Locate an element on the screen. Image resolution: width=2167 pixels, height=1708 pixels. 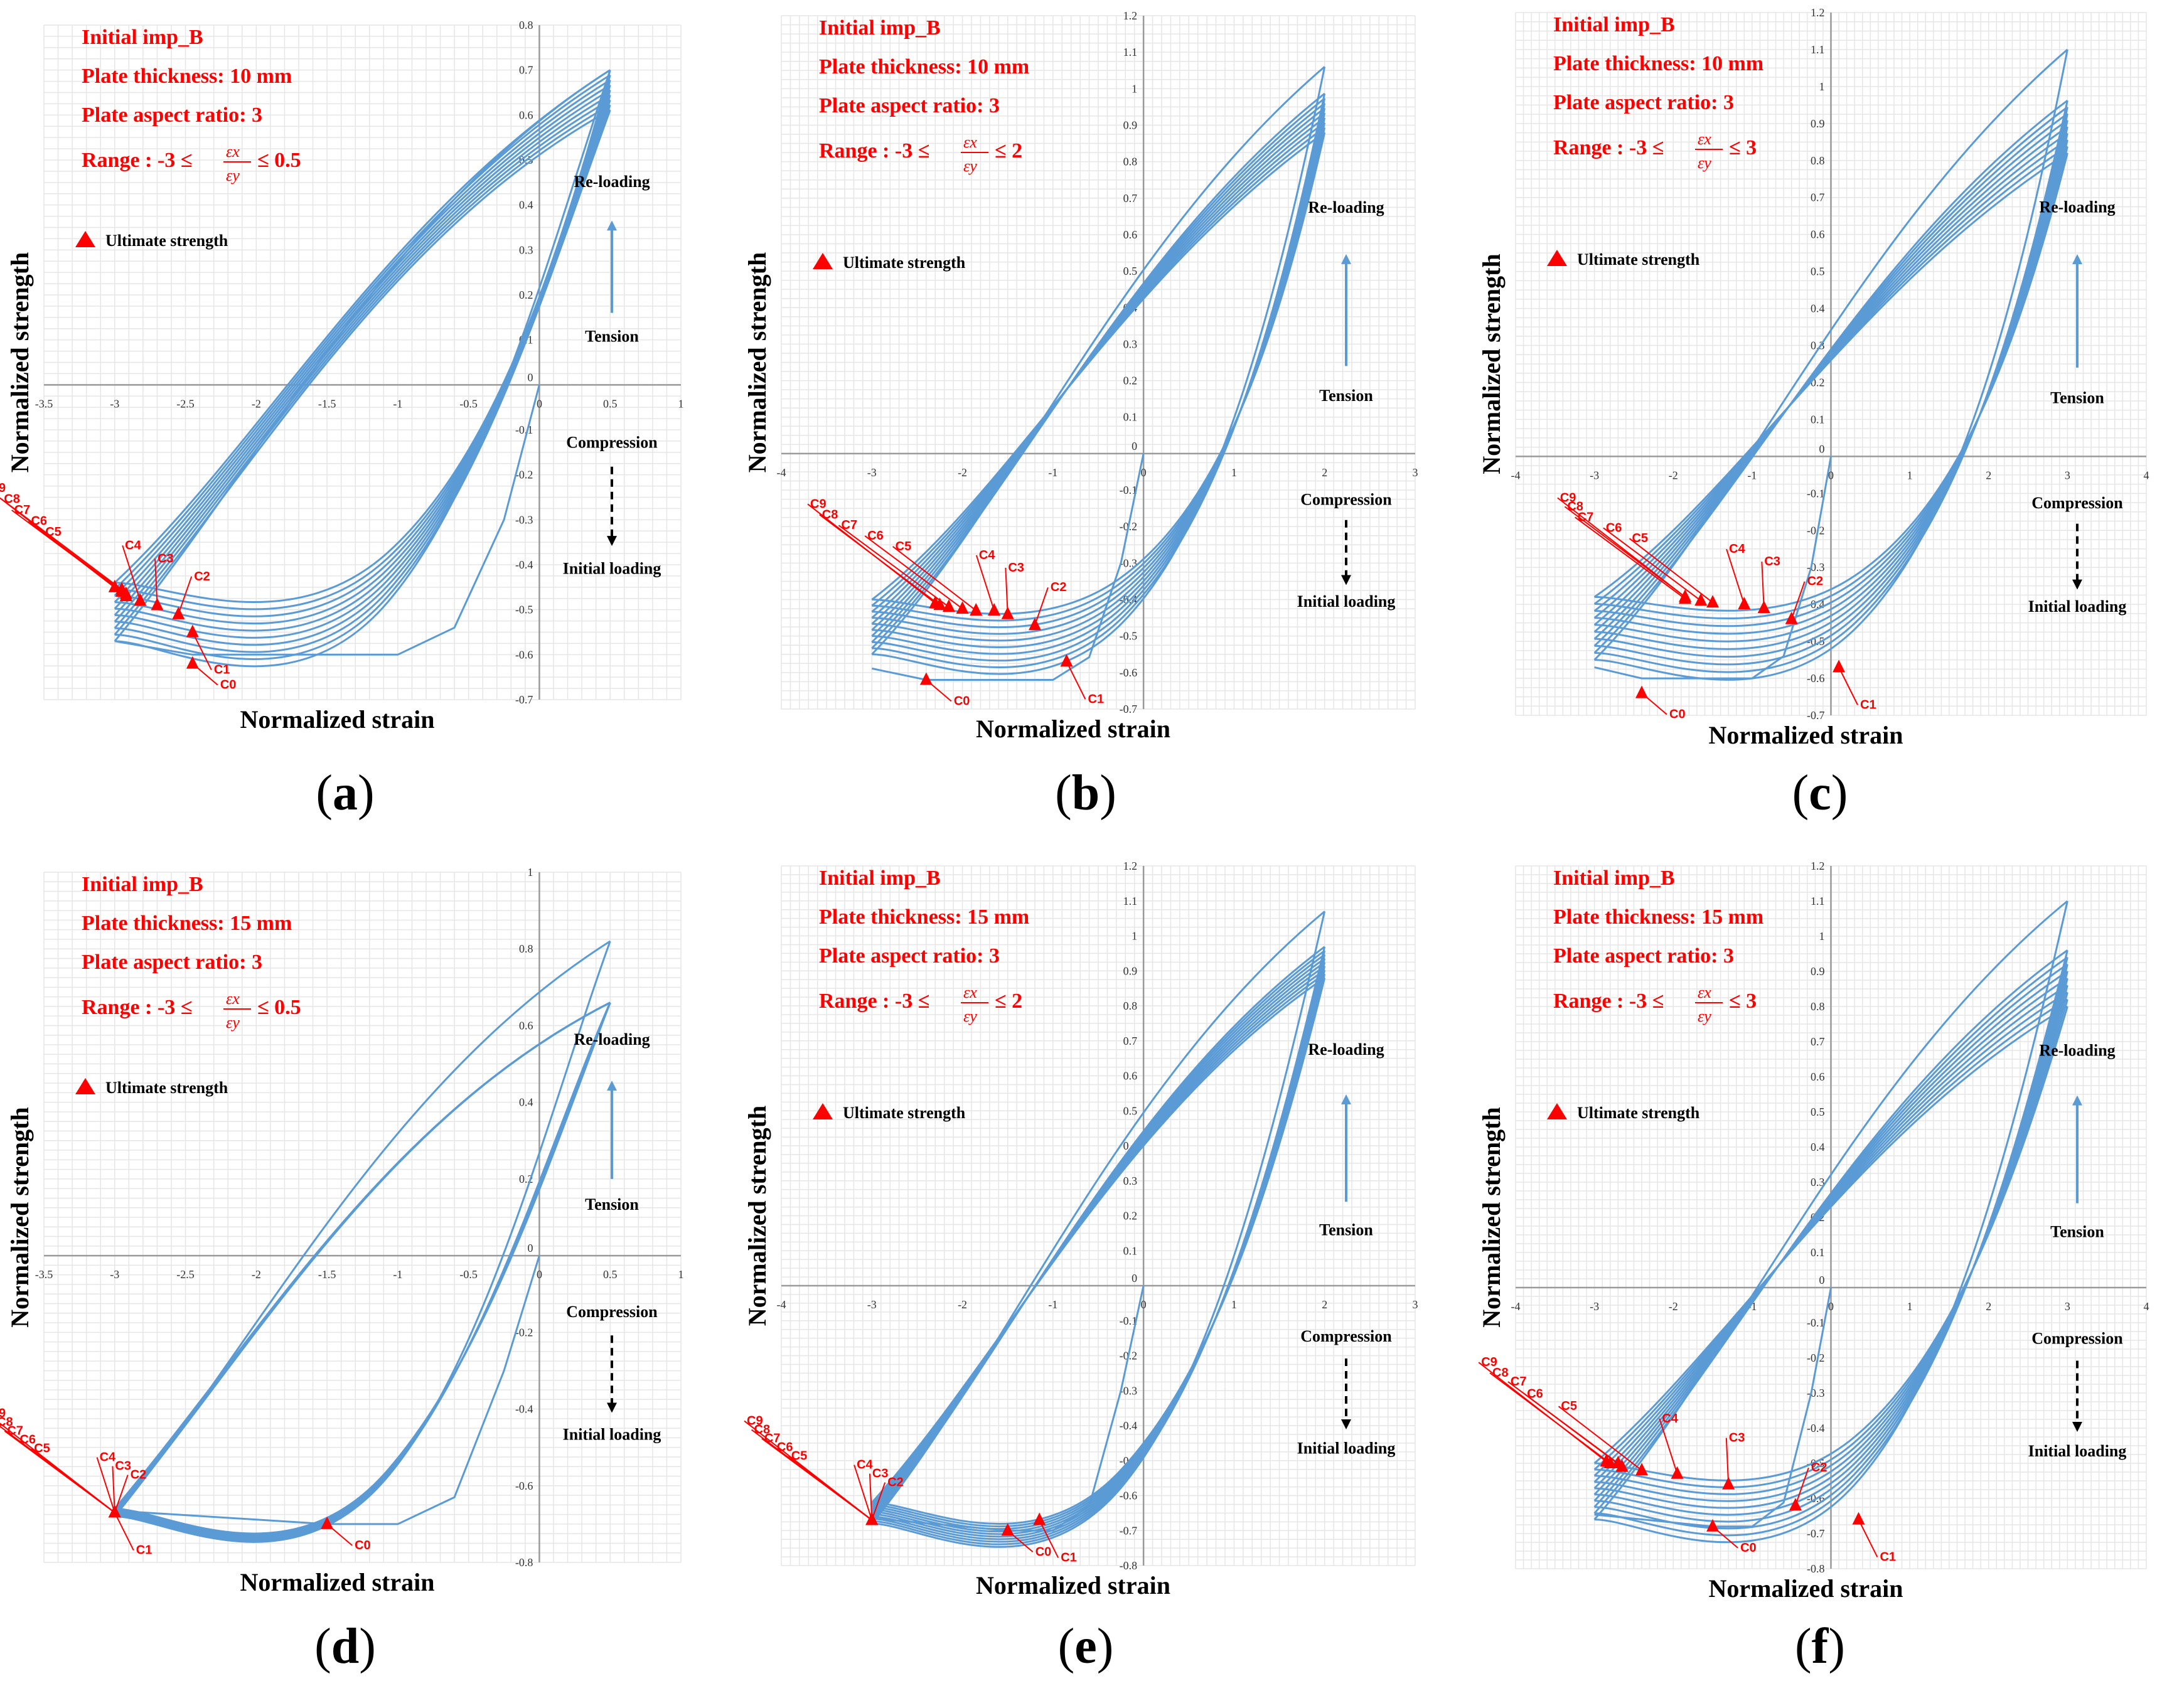
y-tick-label: 0.1 is located at coordinates (1818, 419).